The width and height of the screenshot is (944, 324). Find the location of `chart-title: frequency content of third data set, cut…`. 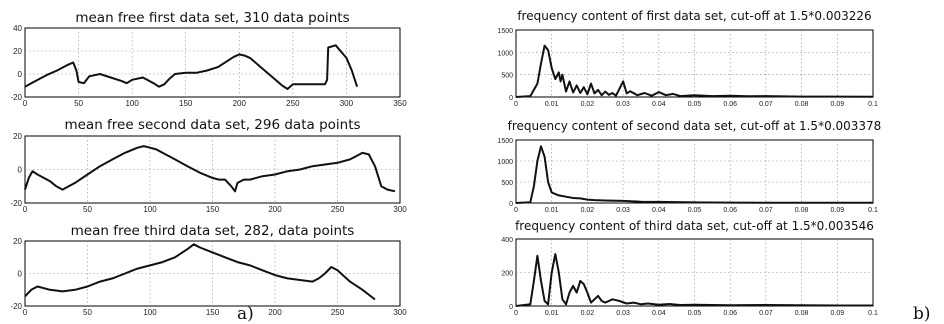

chart-title: frequency content of third data set, cut… is located at coordinates (694, 226).